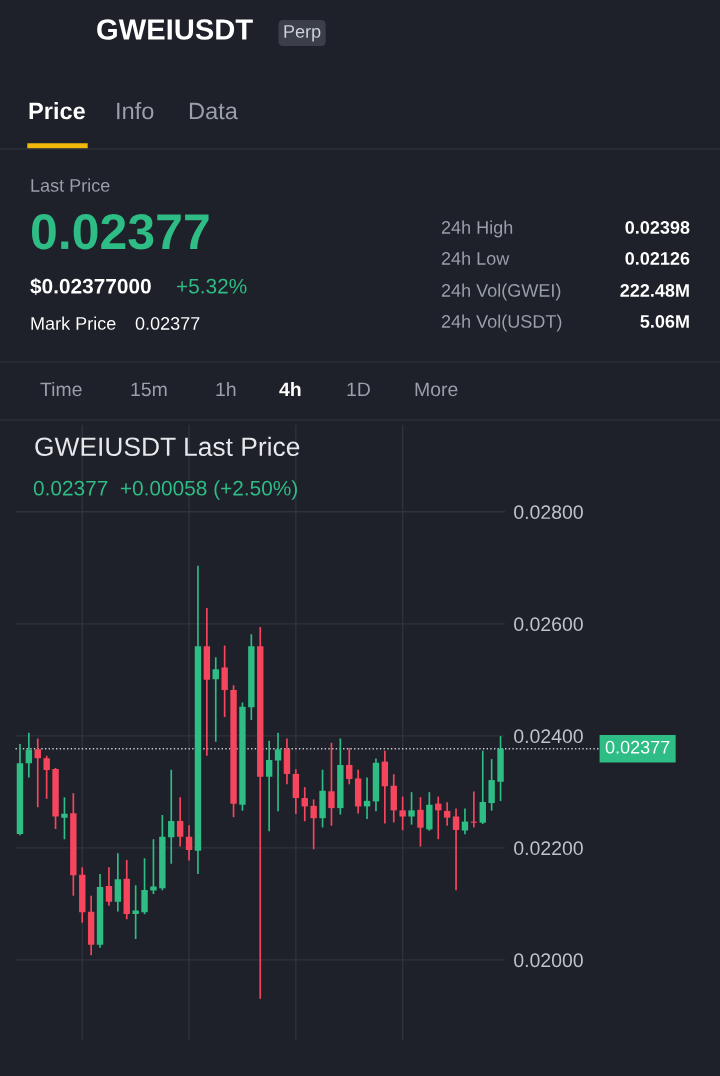 The width and height of the screenshot is (720, 1076). I want to click on ref-line-label: 0.02377, so click(637, 747).